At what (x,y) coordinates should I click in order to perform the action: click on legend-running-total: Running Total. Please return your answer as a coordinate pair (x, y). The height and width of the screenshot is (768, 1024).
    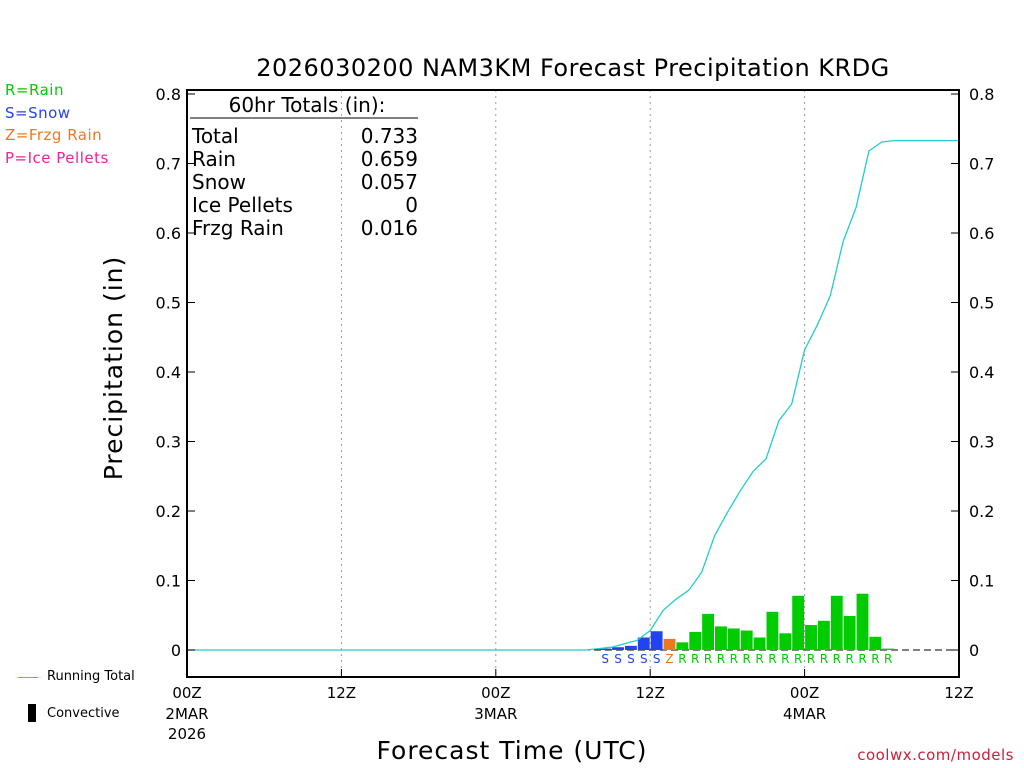
    Looking at the image, I should click on (91, 676).